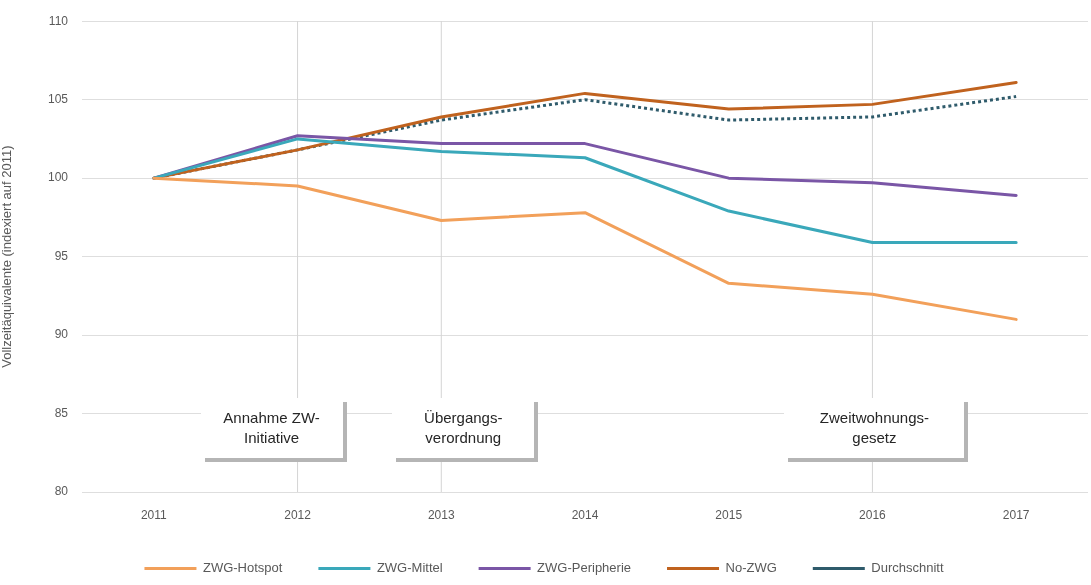 The height and width of the screenshot is (585, 1091). Describe the element at coordinates (584, 568) in the screenshot. I see `legend-label: ZWG-Peripherie` at that location.